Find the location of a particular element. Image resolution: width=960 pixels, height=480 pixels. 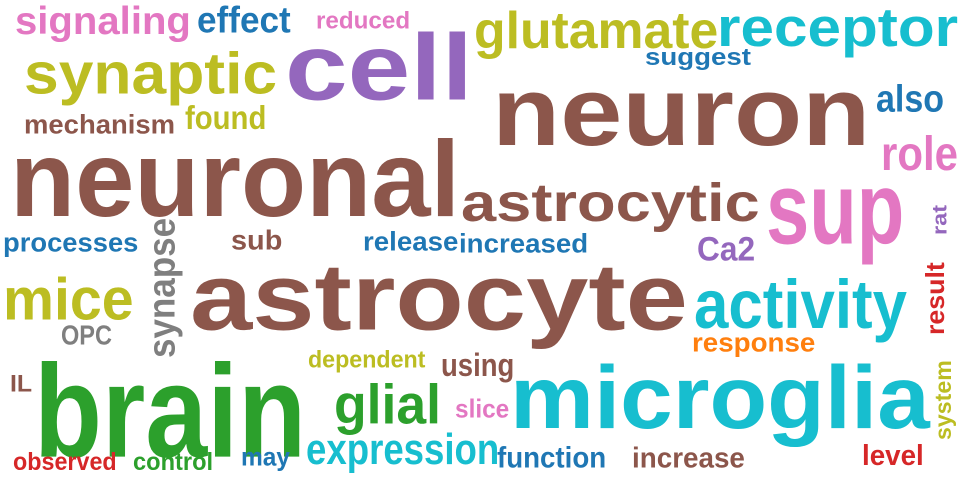

word-release: release is located at coordinates (411, 242).